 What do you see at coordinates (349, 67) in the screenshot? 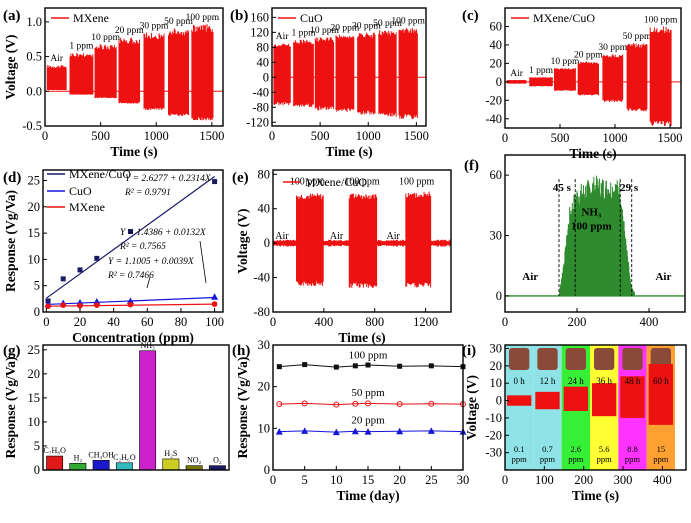
I see `panel-b-frame` at bounding box center [349, 67].